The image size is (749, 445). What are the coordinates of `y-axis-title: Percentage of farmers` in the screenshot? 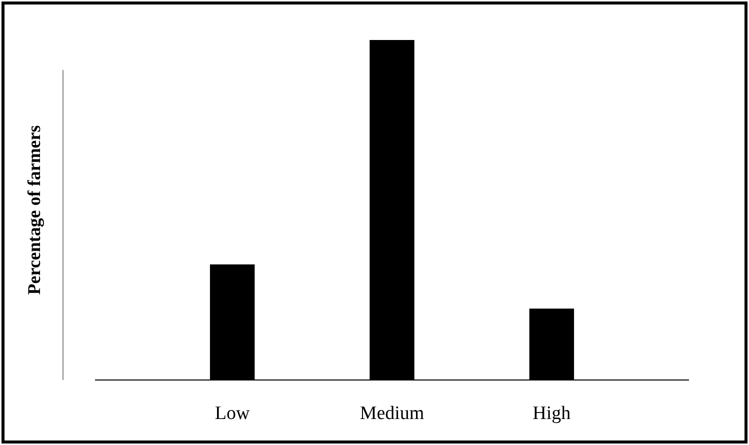 It's located at (34, 210).